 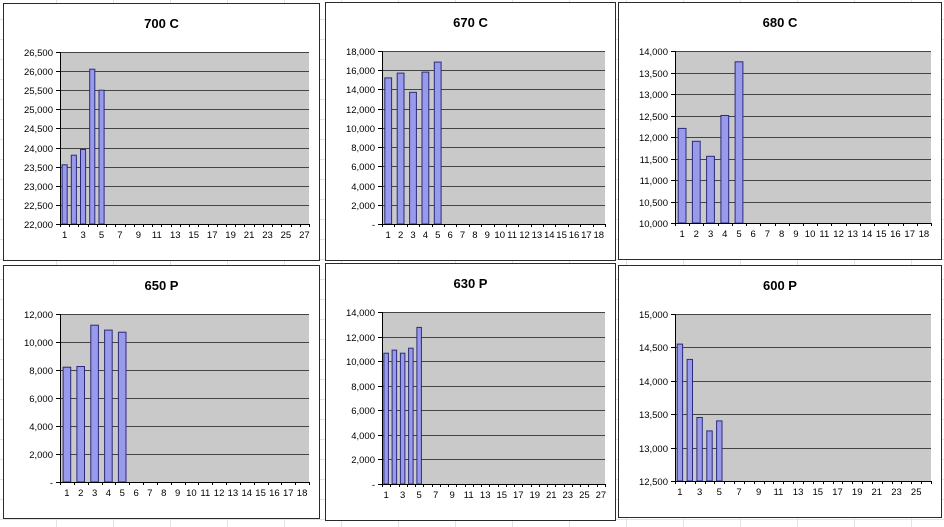 What do you see at coordinates (780, 285) in the screenshot?
I see `chart-title: 600 P` at bounding box center [780, 285].